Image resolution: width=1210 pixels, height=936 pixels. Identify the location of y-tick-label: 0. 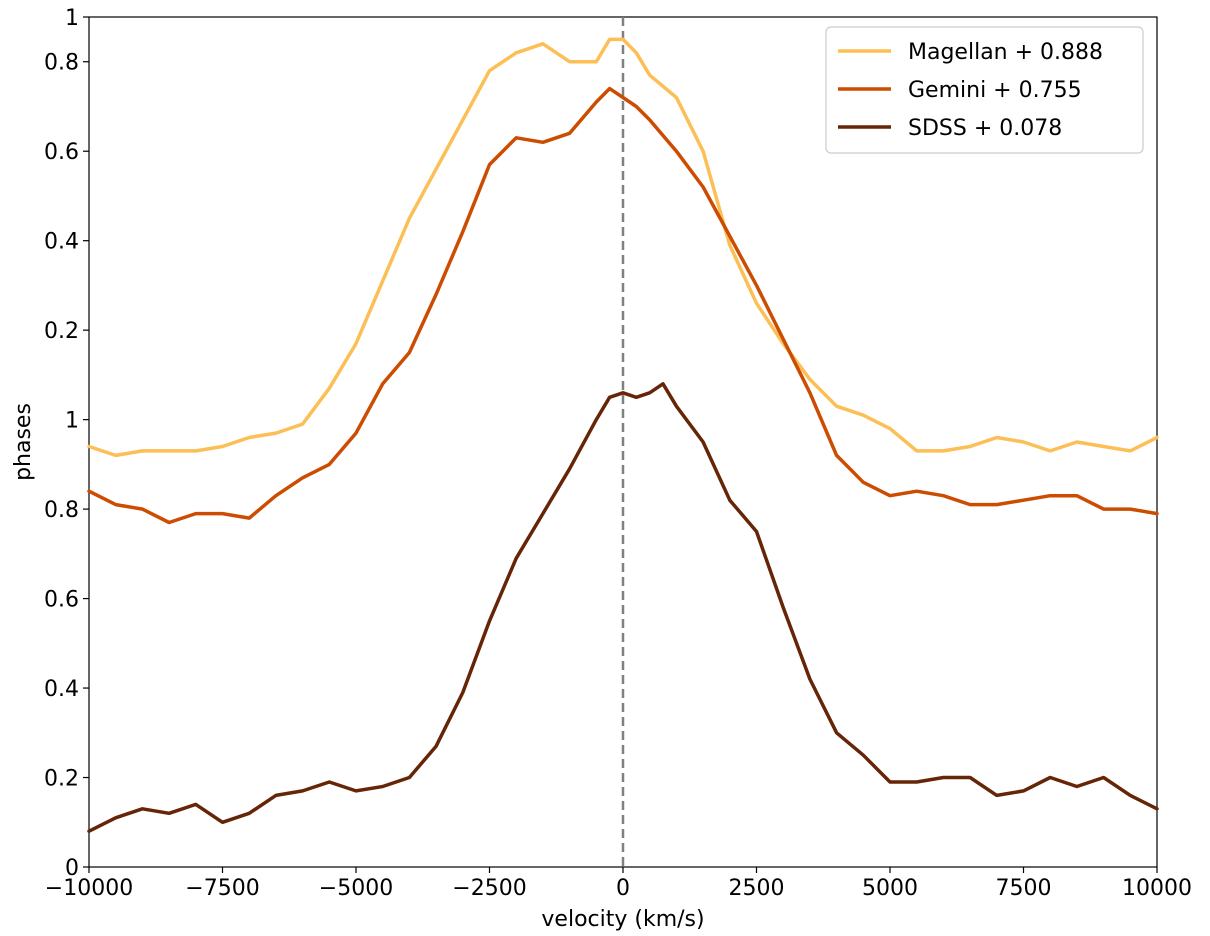
(72, 868).